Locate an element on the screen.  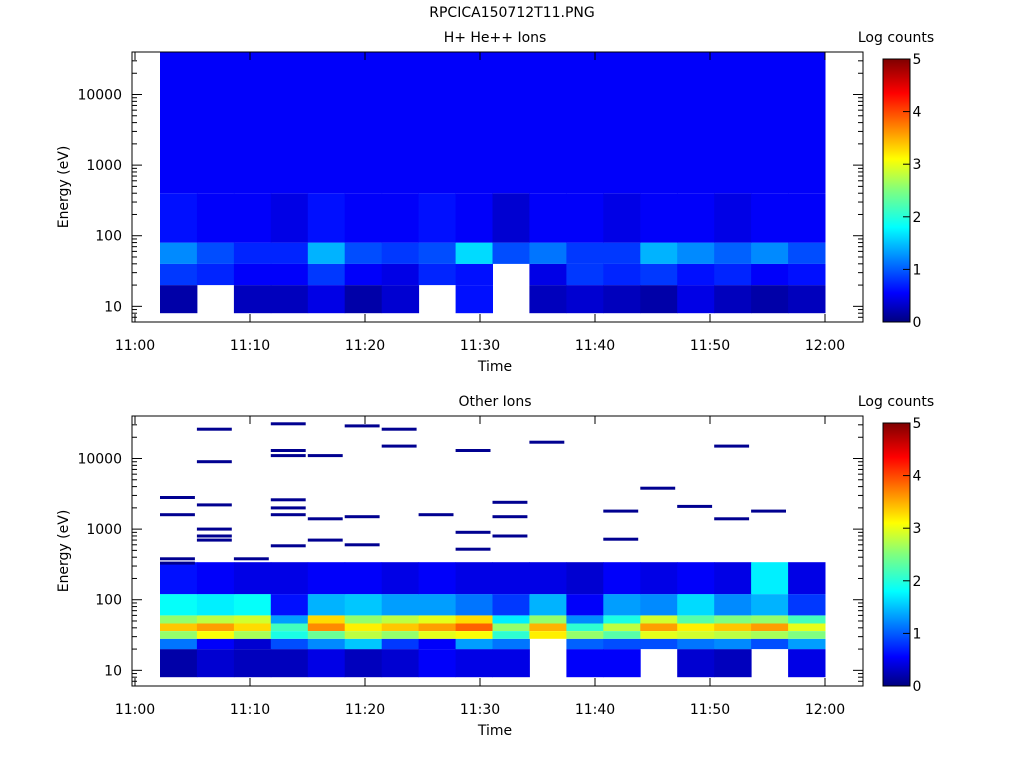
colorbar-tick-label: 3 is located at coordinates (917, 165).